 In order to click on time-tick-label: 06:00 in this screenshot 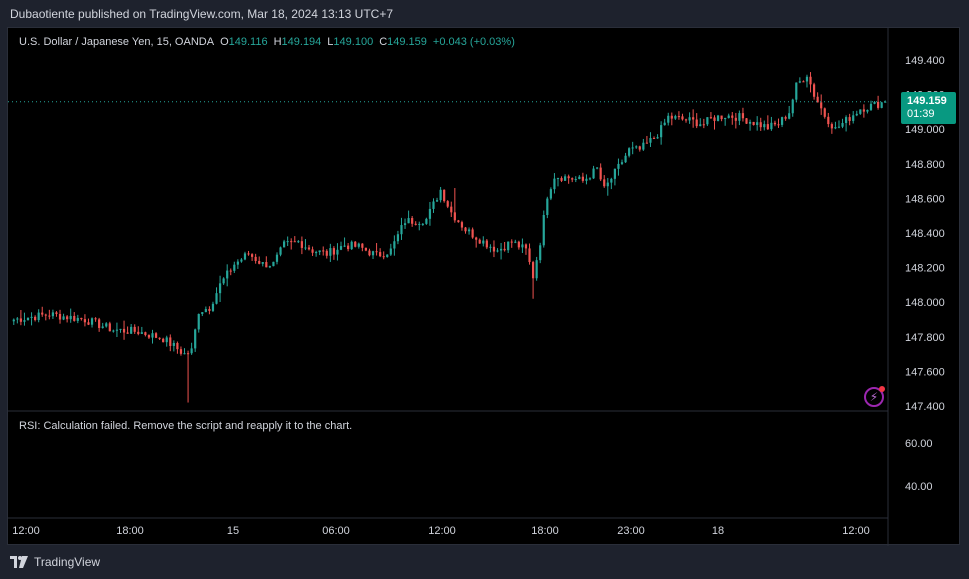, I will do `click(336, 531)`.